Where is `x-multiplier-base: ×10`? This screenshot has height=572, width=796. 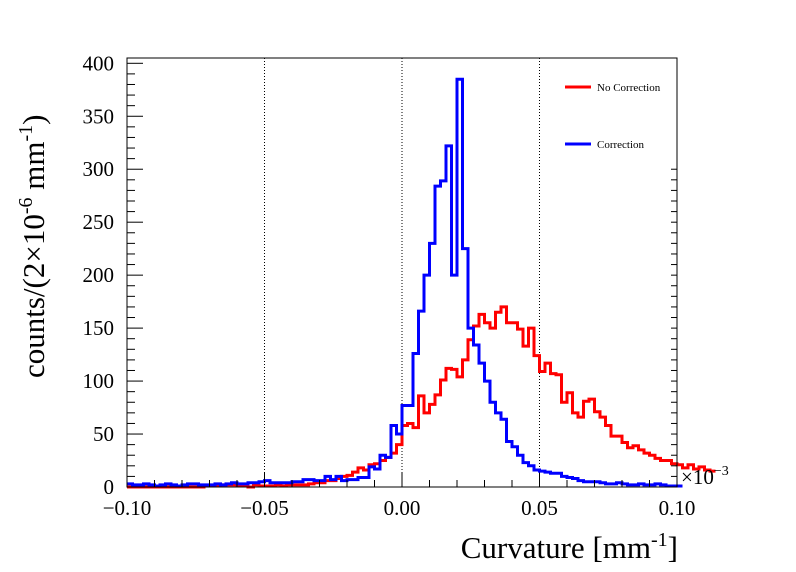 x-multiplier-base: ×10 is located at coordinates (697, 477).